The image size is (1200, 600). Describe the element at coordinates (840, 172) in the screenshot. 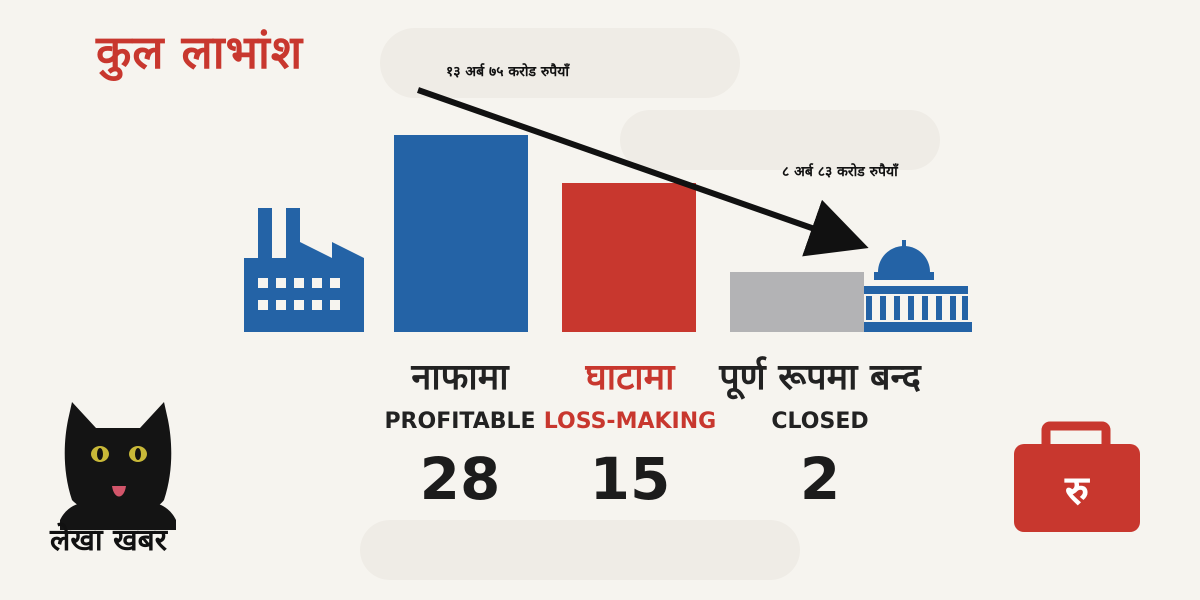

I see `arrow-end-label: ८ अर्ब ८३ करोड रुपैयाँ` at that location.